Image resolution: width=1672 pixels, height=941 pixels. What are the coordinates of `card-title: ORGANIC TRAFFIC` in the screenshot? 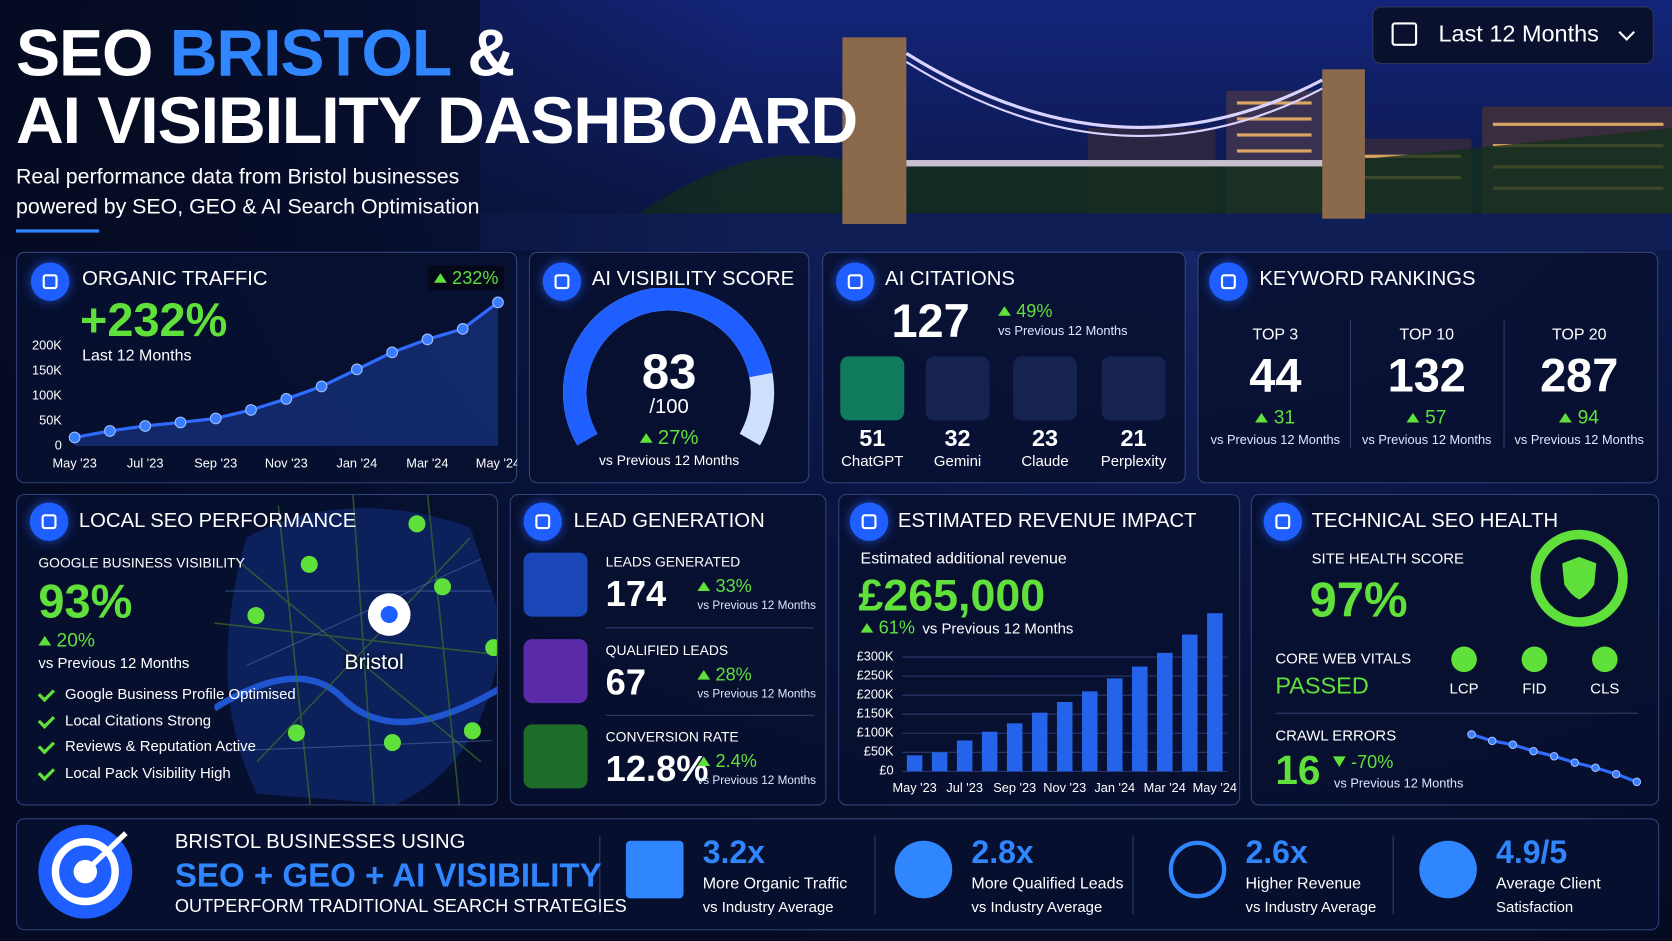 It's located at (175, 279).